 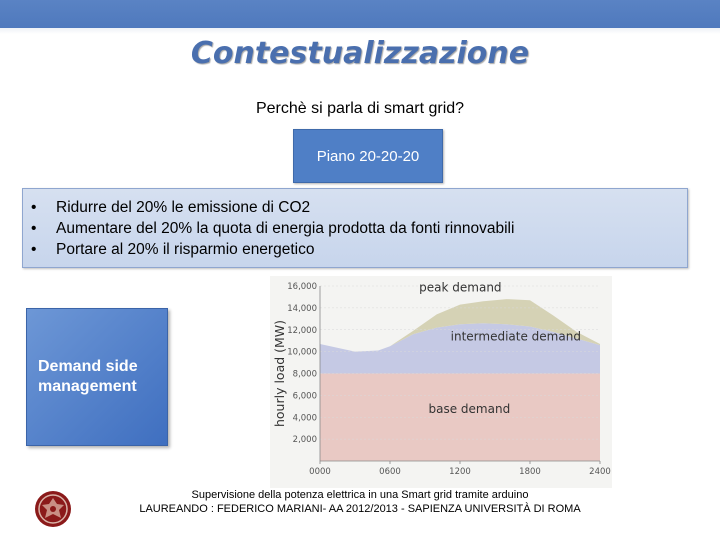 I want to click on list-item: • Portare al 20% il risparmio energetico, so click(x=359, y=249).